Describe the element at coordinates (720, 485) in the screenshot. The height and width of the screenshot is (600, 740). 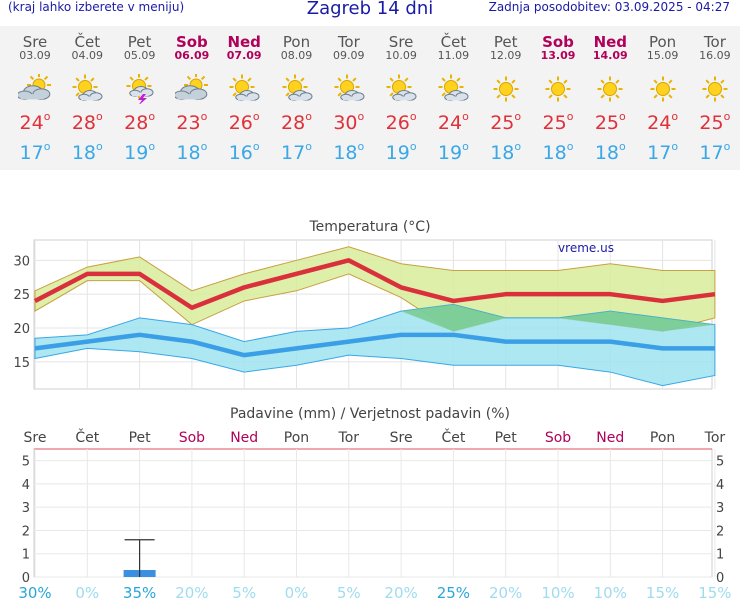
I see `y-tick-label-right: 4` at that location.